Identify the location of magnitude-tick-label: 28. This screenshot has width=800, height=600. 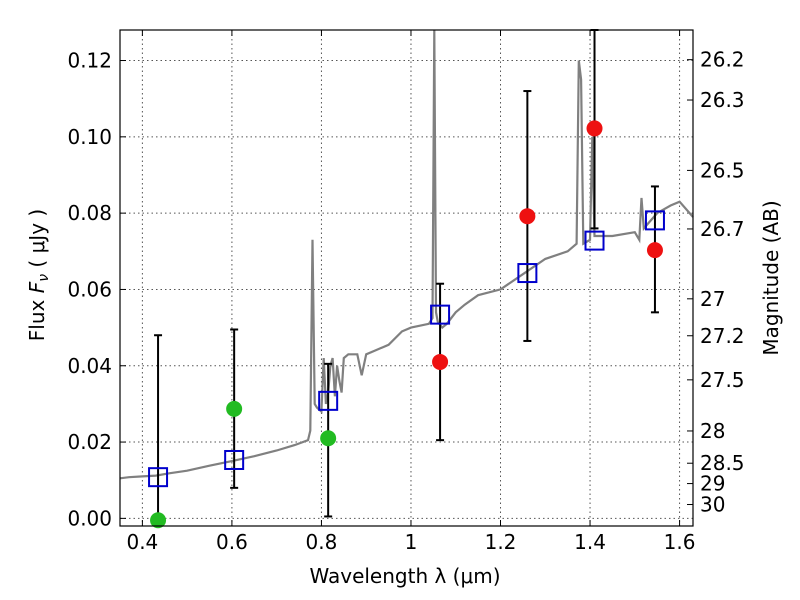
(712, 431).